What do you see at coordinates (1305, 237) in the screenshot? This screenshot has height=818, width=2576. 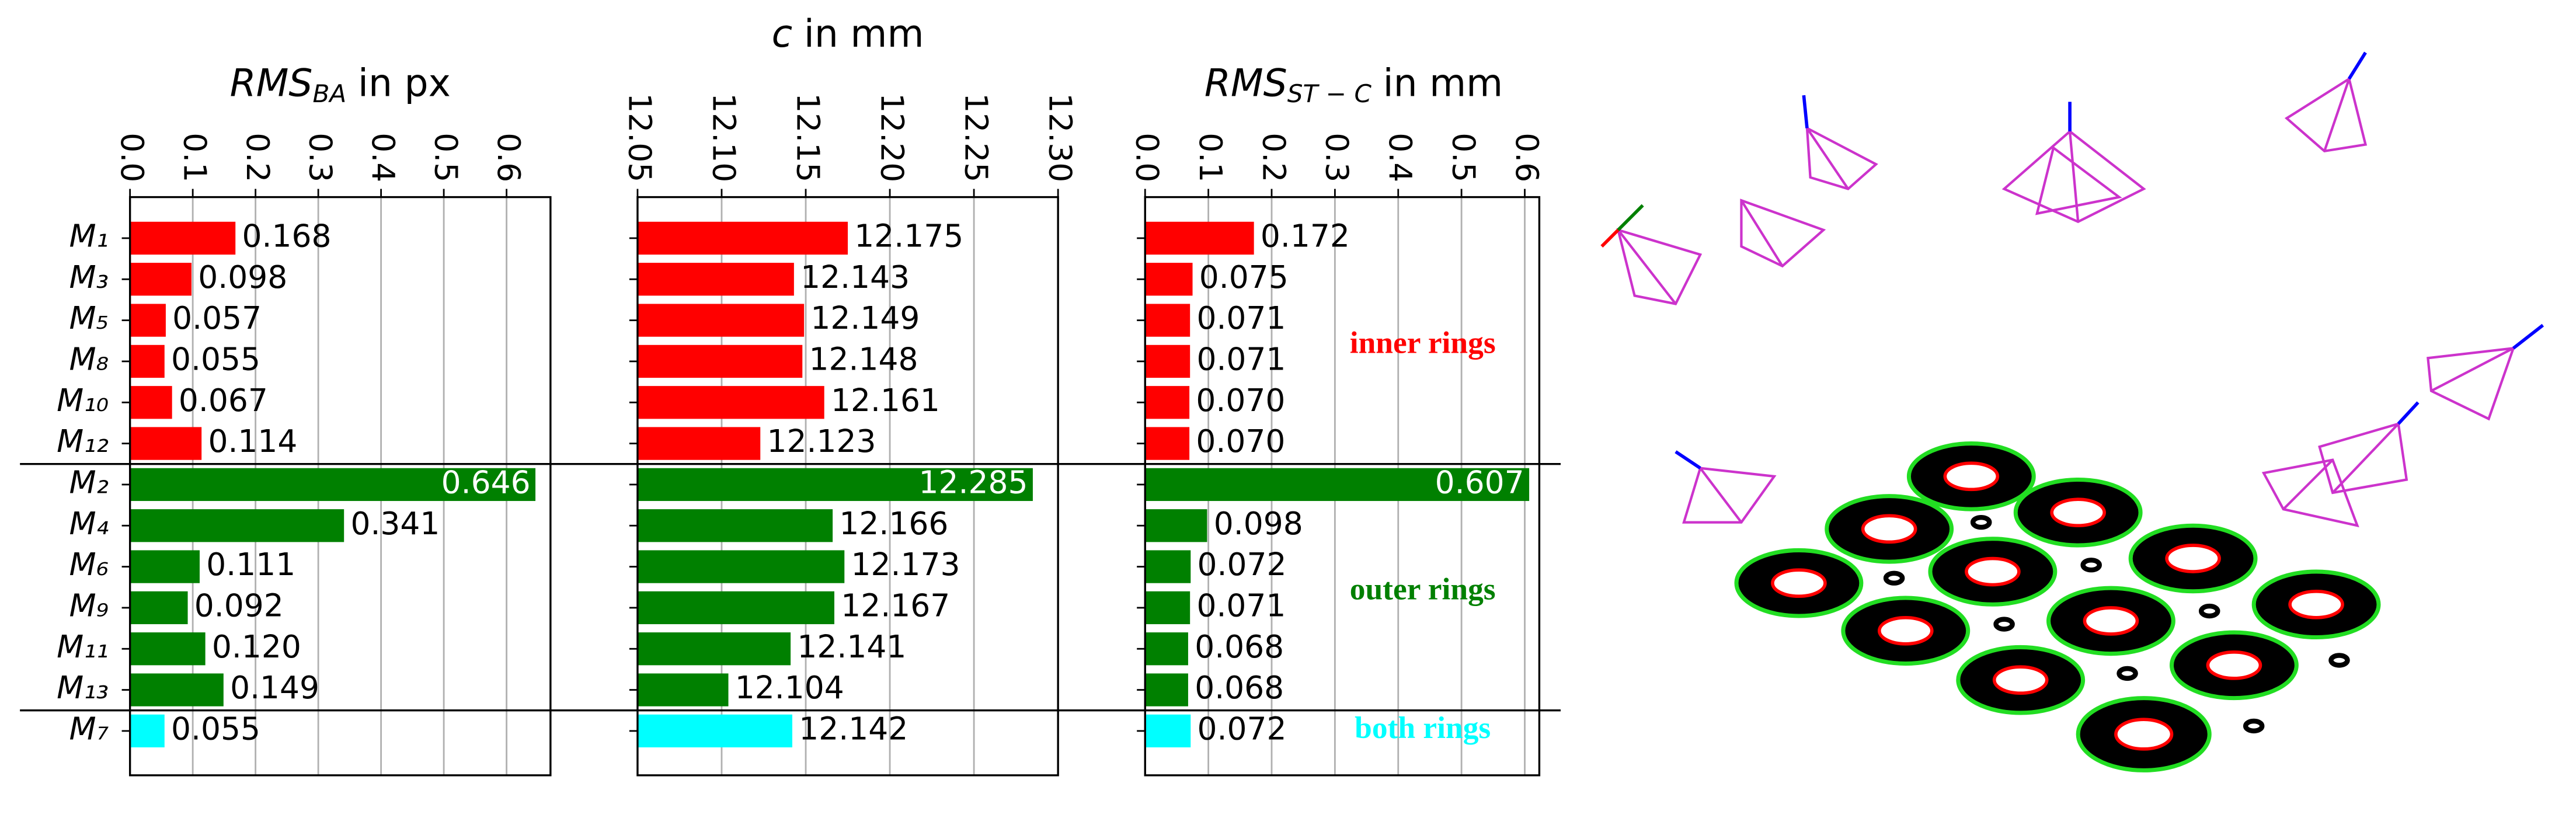 I see `value-label: 0.172` at bounding box center [1305, 237].